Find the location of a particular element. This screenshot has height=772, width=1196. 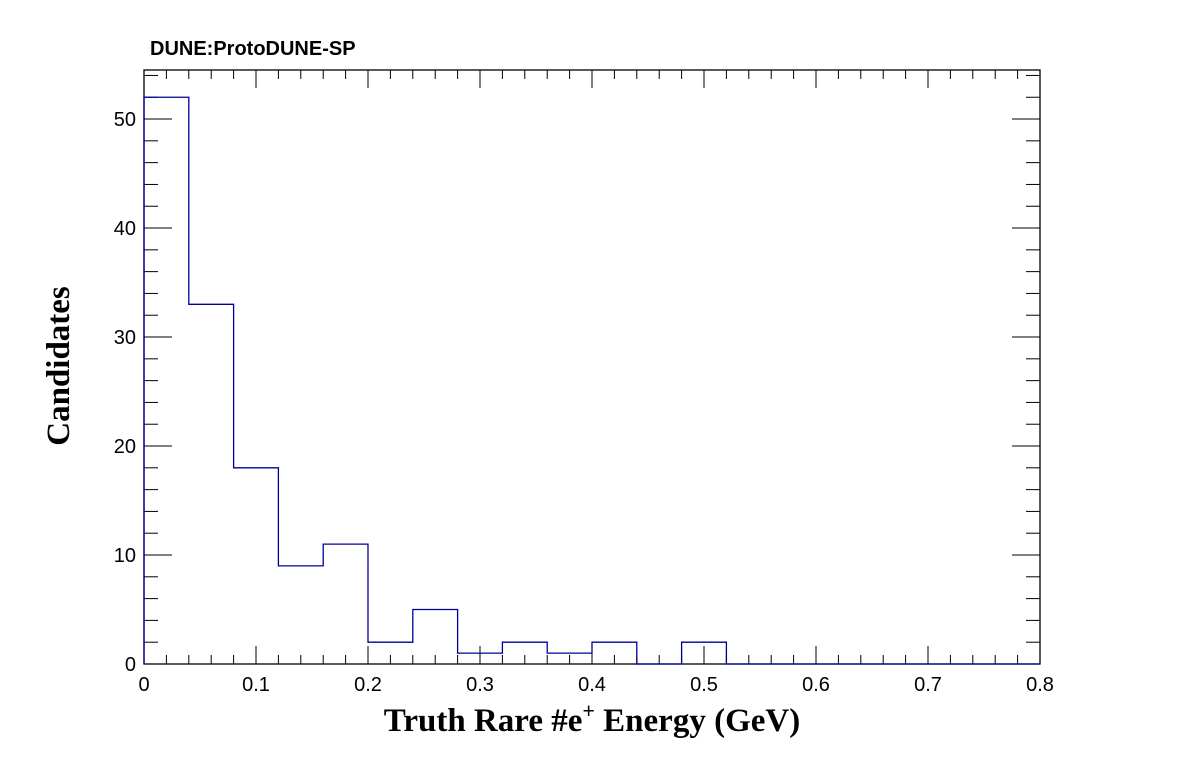

x-axis-title: Truth Rare #e+ Energy (GeV) is located at coordinates (592, 718).